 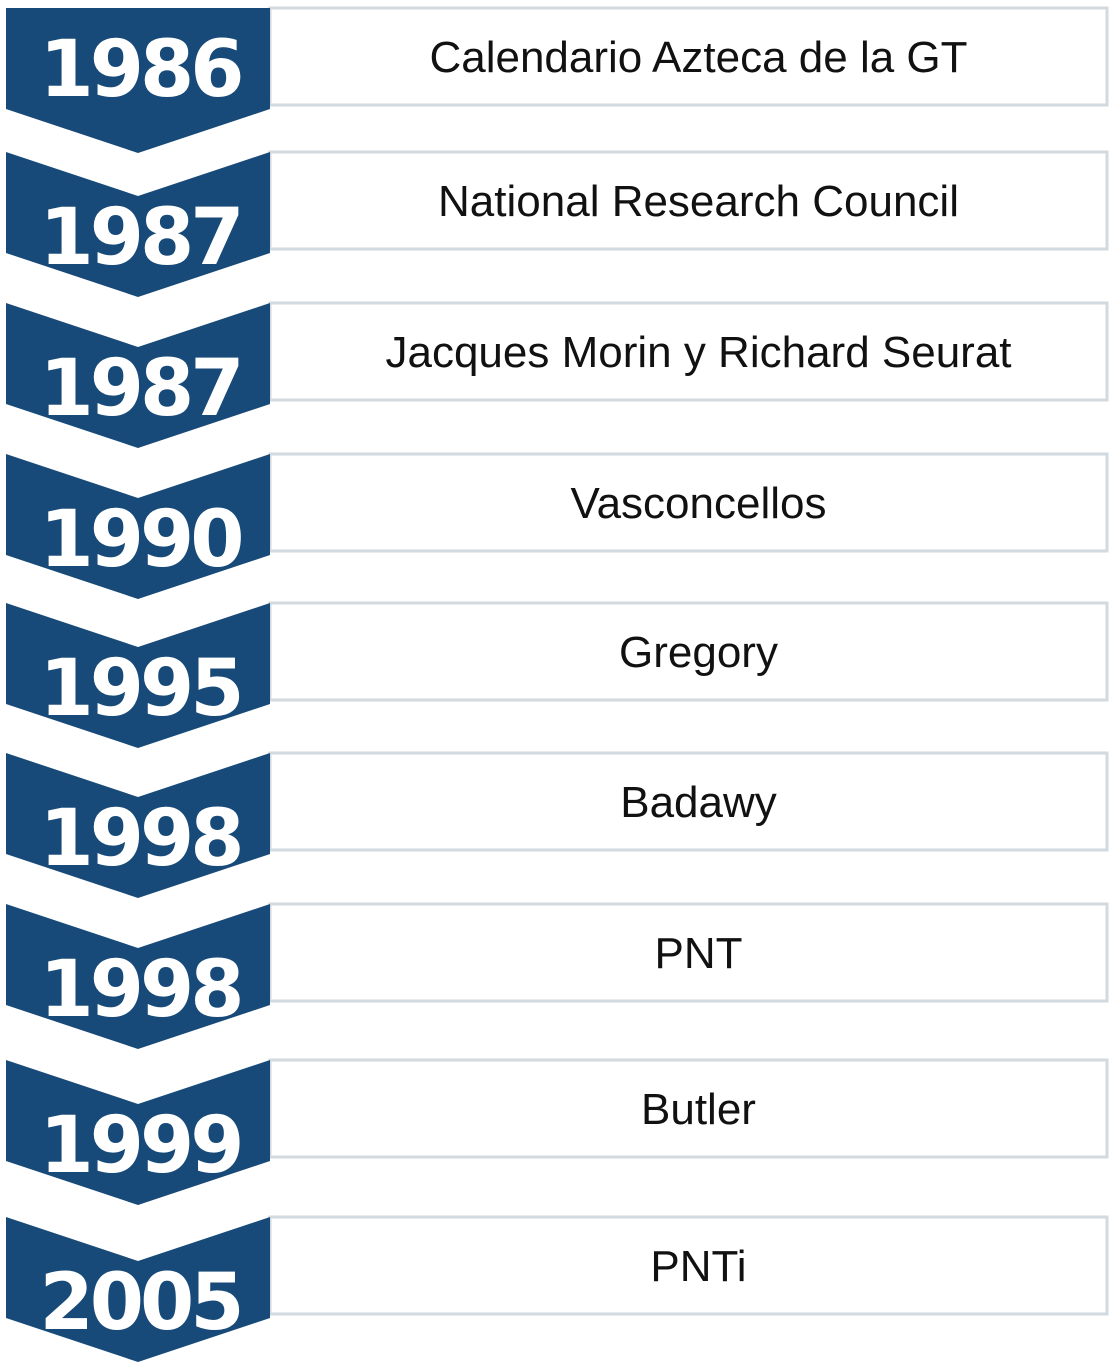 What do you see at coordinates (698, 802) in the screenshot?
I see `entry-label: Badawy` at bounding box center [698, 802].